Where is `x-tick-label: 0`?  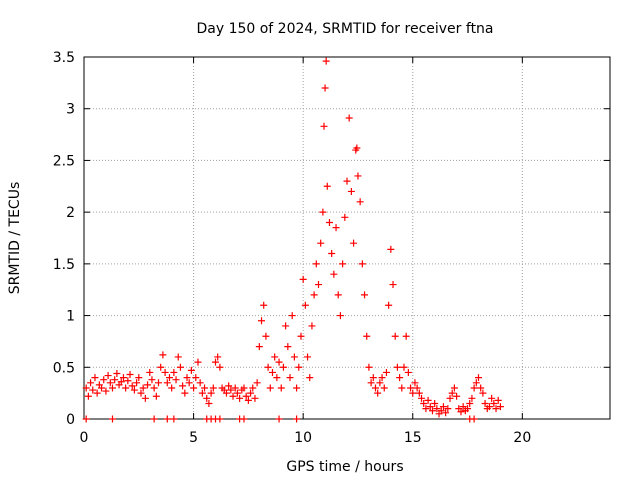
x-tick-label: 0 is located at coordinates (84, 438).